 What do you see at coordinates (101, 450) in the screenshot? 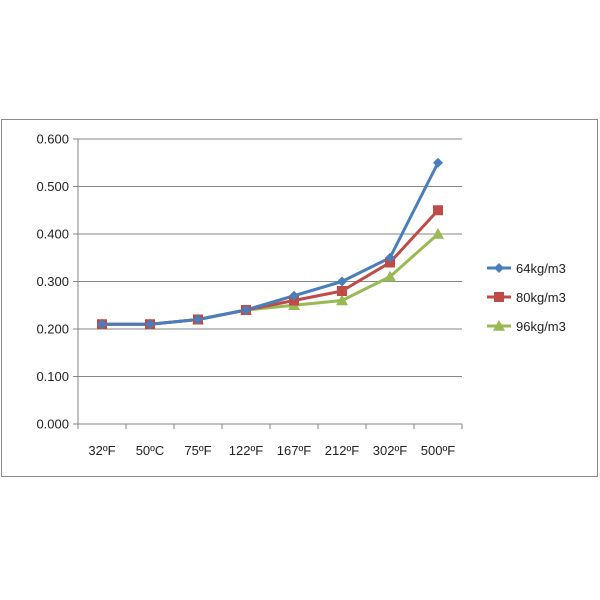
I see `x-tick-label: 32ºF` at bounding box center [101, 450].